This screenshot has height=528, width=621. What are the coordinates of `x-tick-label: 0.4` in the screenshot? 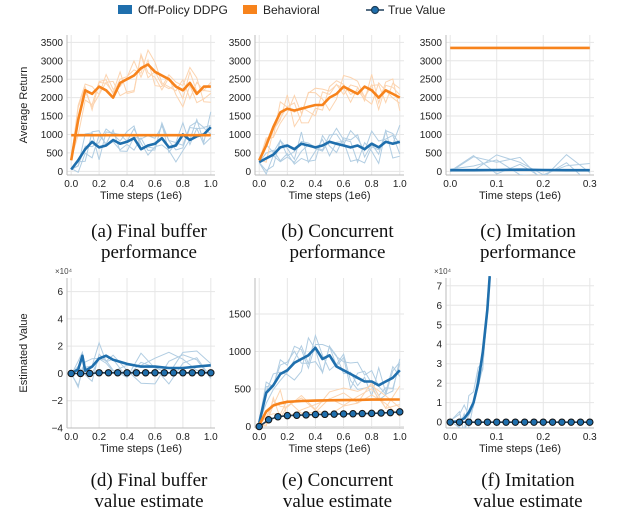 It's located at (127, 437).